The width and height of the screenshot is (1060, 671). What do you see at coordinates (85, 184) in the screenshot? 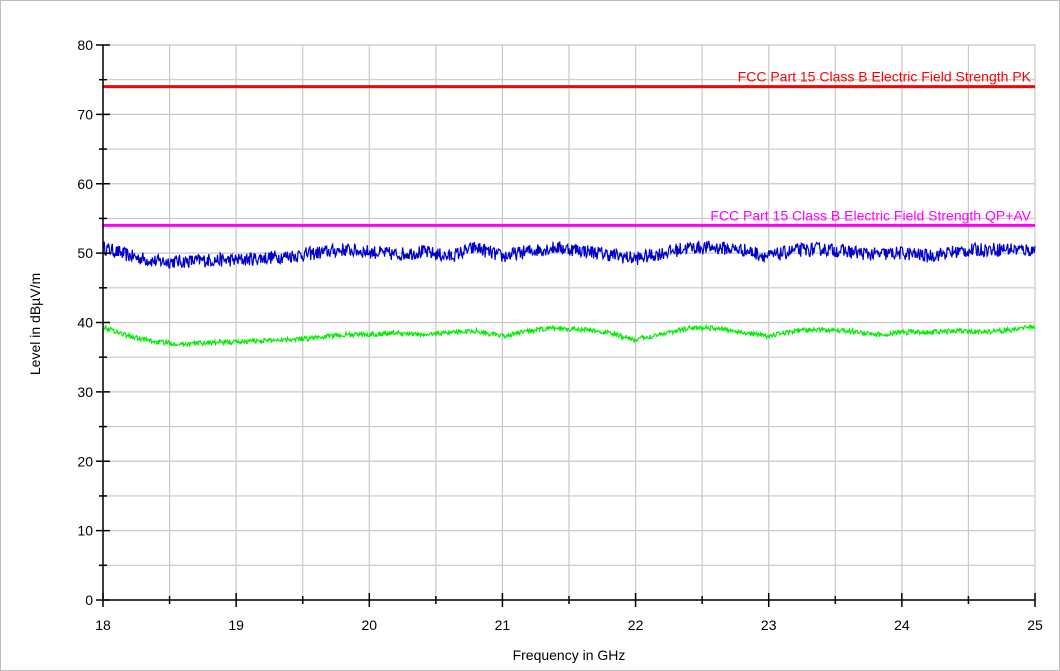
I see `y-tick-label: 60` at bounding box center [85, 184].